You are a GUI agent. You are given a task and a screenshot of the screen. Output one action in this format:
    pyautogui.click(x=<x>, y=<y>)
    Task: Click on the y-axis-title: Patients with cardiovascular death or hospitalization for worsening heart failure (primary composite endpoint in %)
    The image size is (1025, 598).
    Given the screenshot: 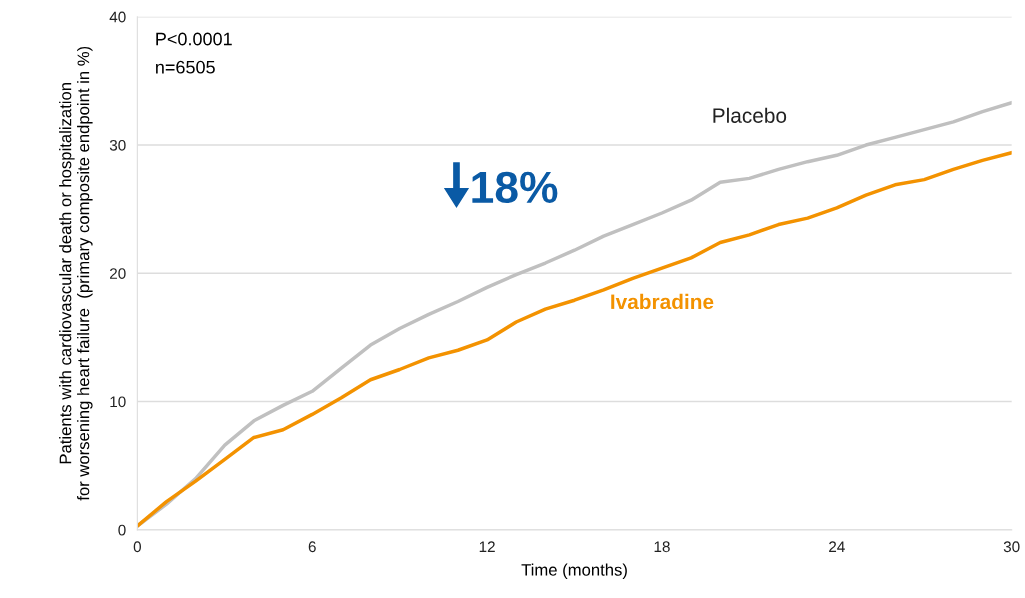 What is the action you would take?
    pyautogui.click(x=76, y=273)
    